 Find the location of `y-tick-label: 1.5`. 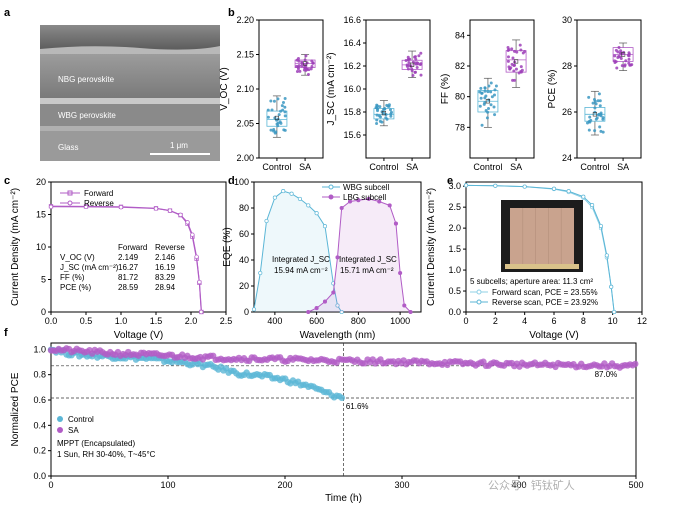

y-tick-label: 1.5 is located at coordinates (454, 249).